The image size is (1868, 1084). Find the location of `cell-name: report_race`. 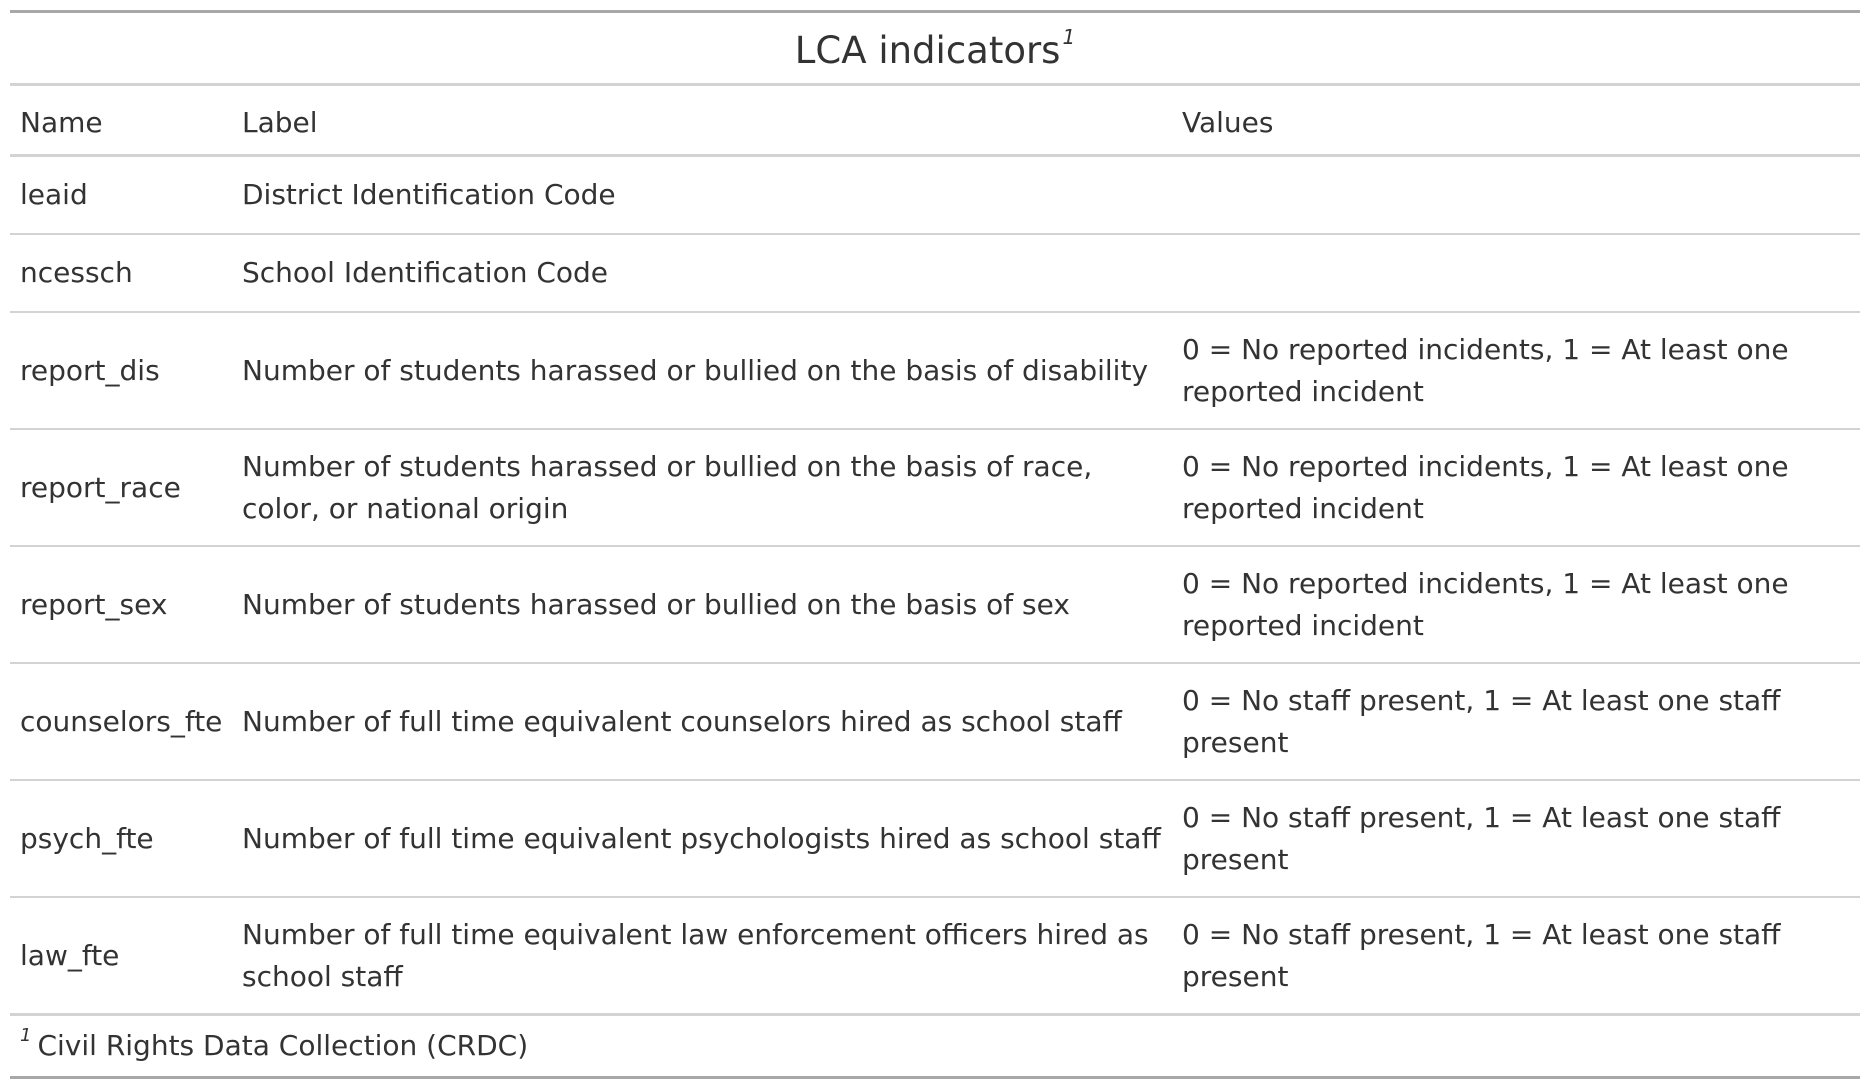

cell-name: report_race is located at coordinates (121, 488).